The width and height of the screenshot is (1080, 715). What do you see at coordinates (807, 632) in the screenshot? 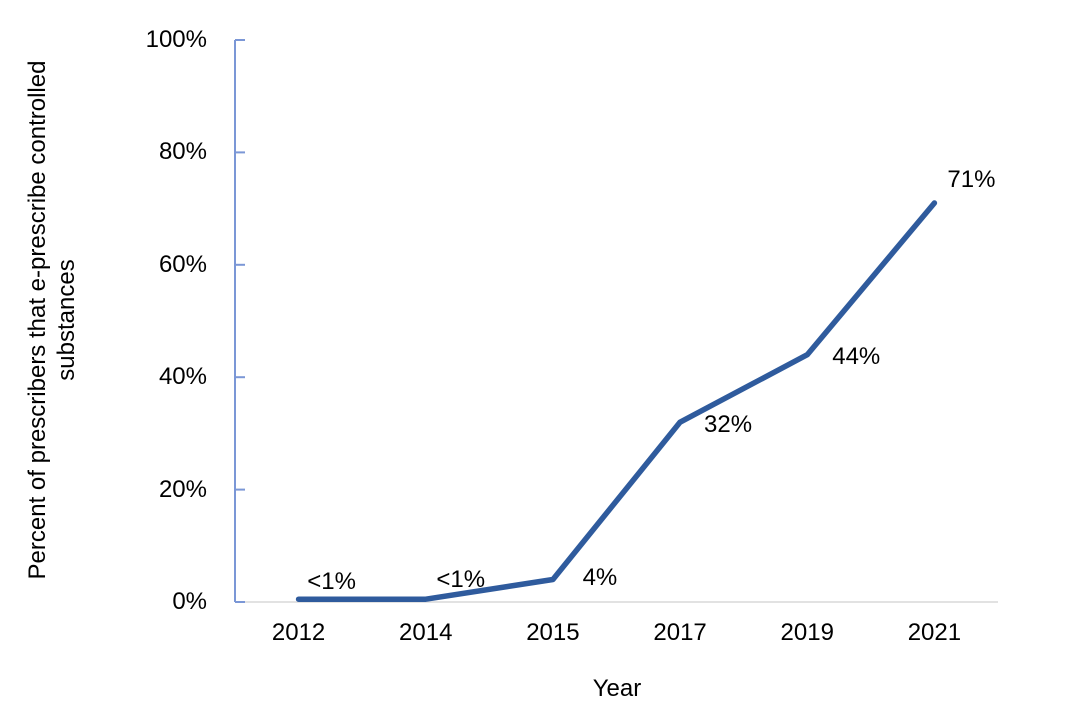
I see `x-tick-label: 2019` at bounding box center [807, 632].